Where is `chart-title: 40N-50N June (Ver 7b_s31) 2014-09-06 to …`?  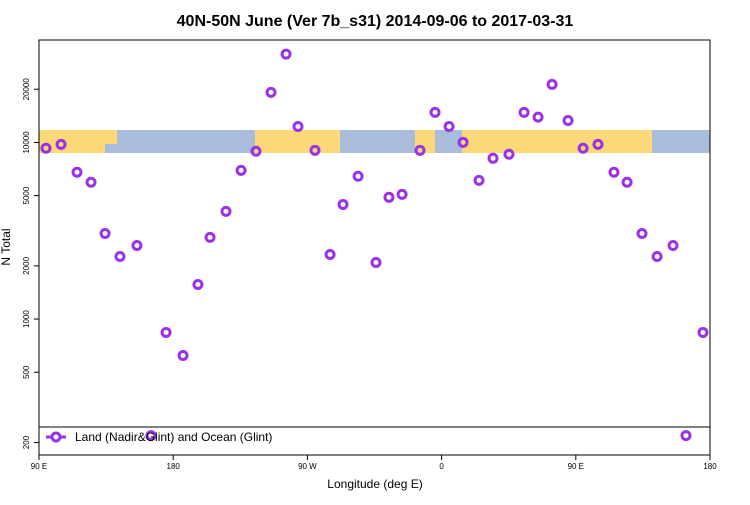 chart-title: 40N-50N June (Ver 7b_s31) 2014-09-06 to … is located at coordinates (375, 21).